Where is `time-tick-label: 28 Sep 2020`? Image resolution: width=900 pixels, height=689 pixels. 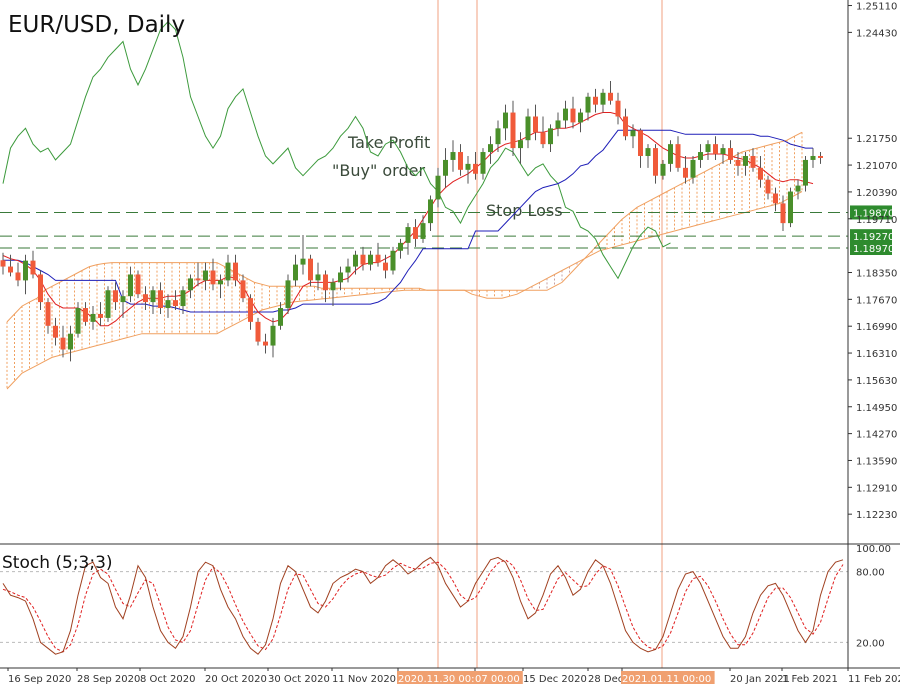 time-tick-label: 28 Sep 2020 is located at coordinates (108, 679).